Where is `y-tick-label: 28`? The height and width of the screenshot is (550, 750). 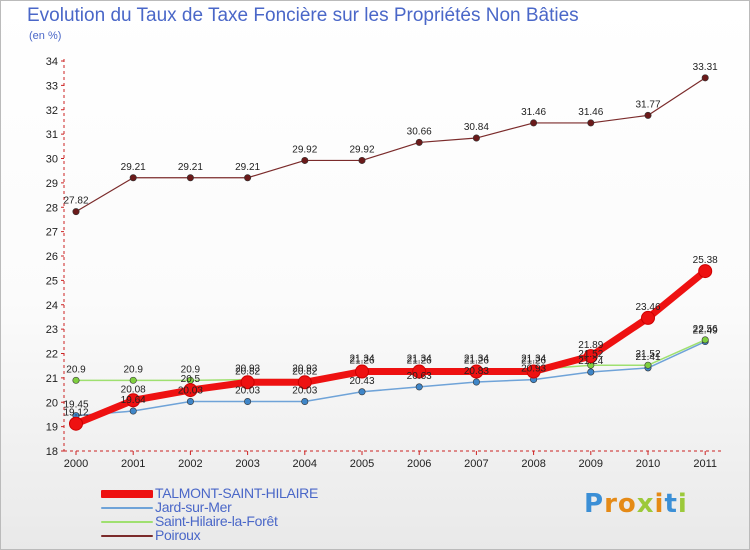 y-tick-label: 28 is located at coordinates (52, 208).